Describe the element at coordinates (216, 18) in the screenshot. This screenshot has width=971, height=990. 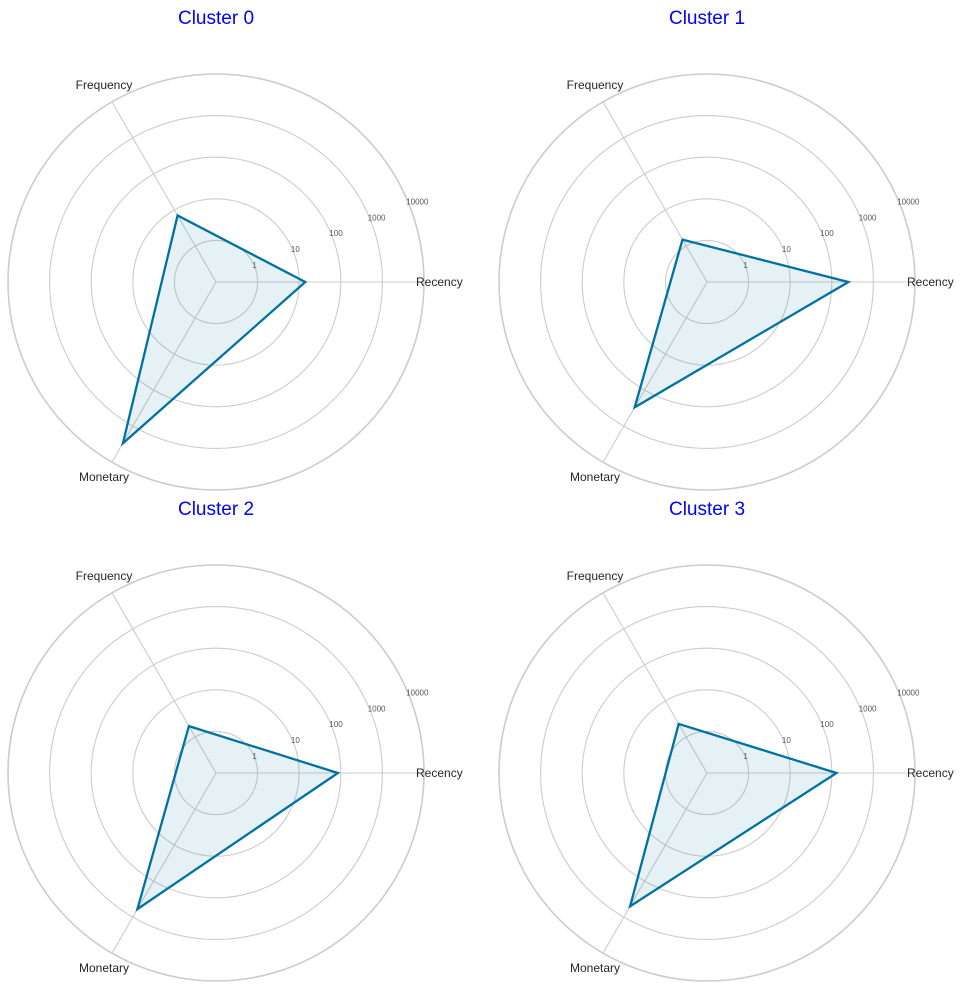
I see `chart-title: Cluster 0` at that location.